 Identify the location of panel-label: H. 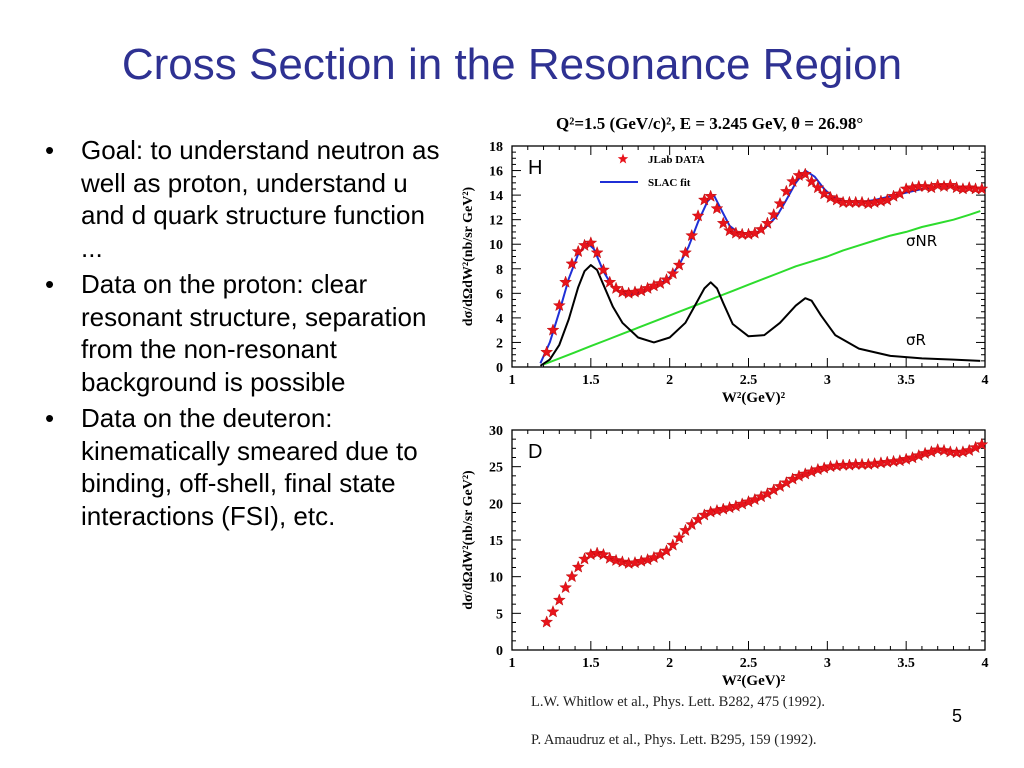
(535, 168).